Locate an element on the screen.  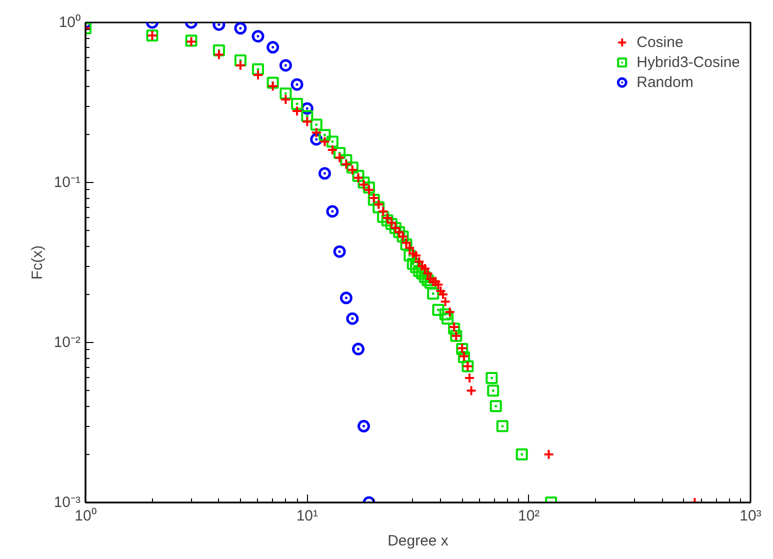
x-tick-label: 10¹ is located at coordinates (307, 516).